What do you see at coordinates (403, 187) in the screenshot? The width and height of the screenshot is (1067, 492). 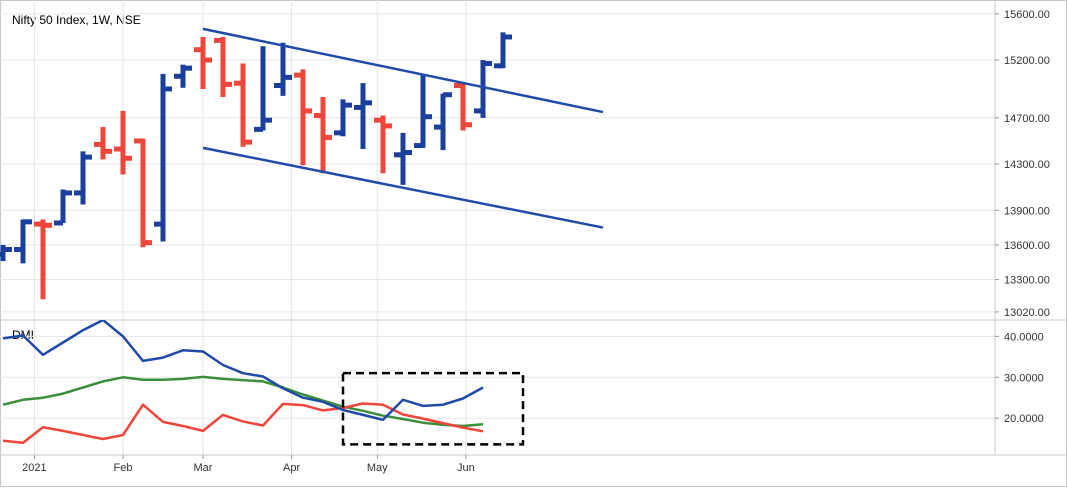 I see `channel-lower-line` at bounding box center [403, 187].